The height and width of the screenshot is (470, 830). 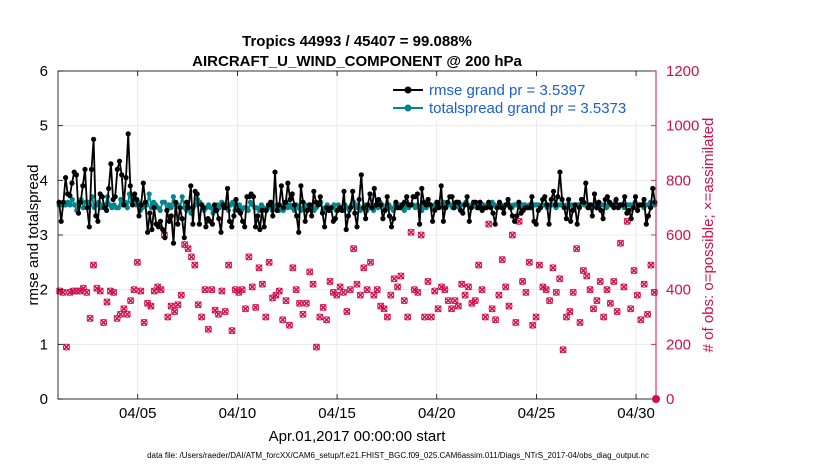 What do you see at coordinates (437, 413) in the screenshot?
I see `x-tick-label: 04/20` at bounding box center [437, 413].